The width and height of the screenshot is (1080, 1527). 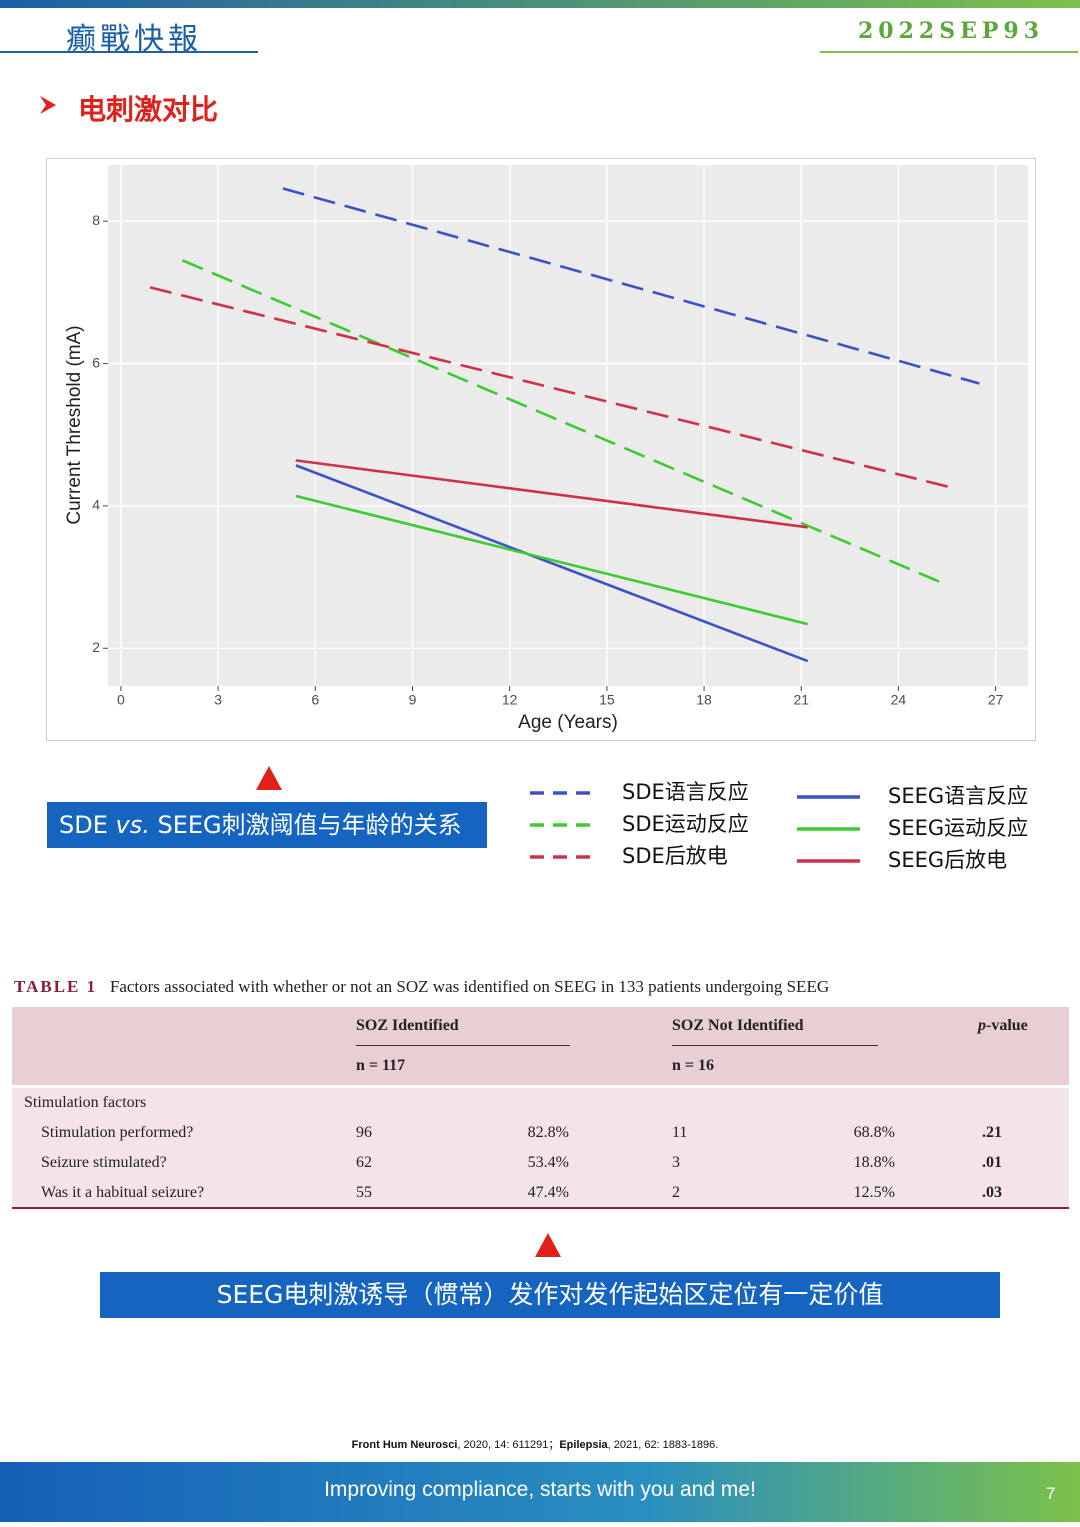 What do you see at coordinates (96, 362) in the screenshot?
I see `y-tick-label: 6` at bounding box center [96, 362].